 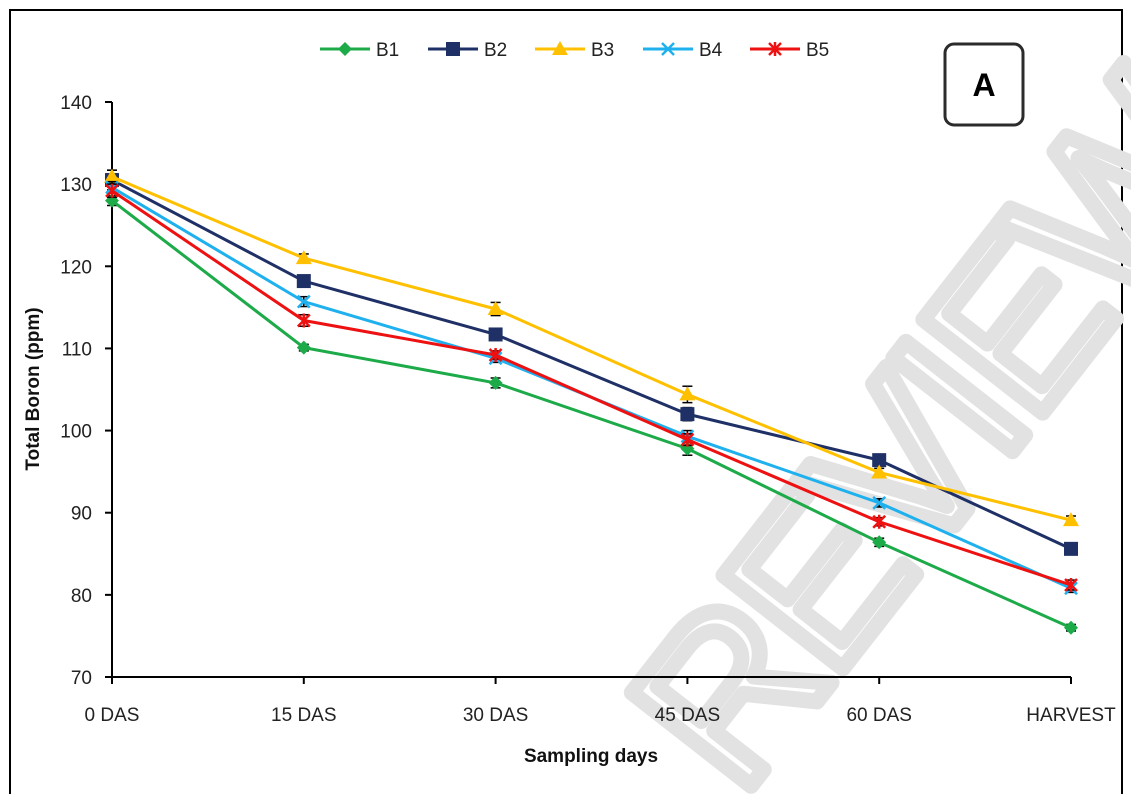 I want to click on x-tick-label: 60 DAS, so click(x=878, y=715).